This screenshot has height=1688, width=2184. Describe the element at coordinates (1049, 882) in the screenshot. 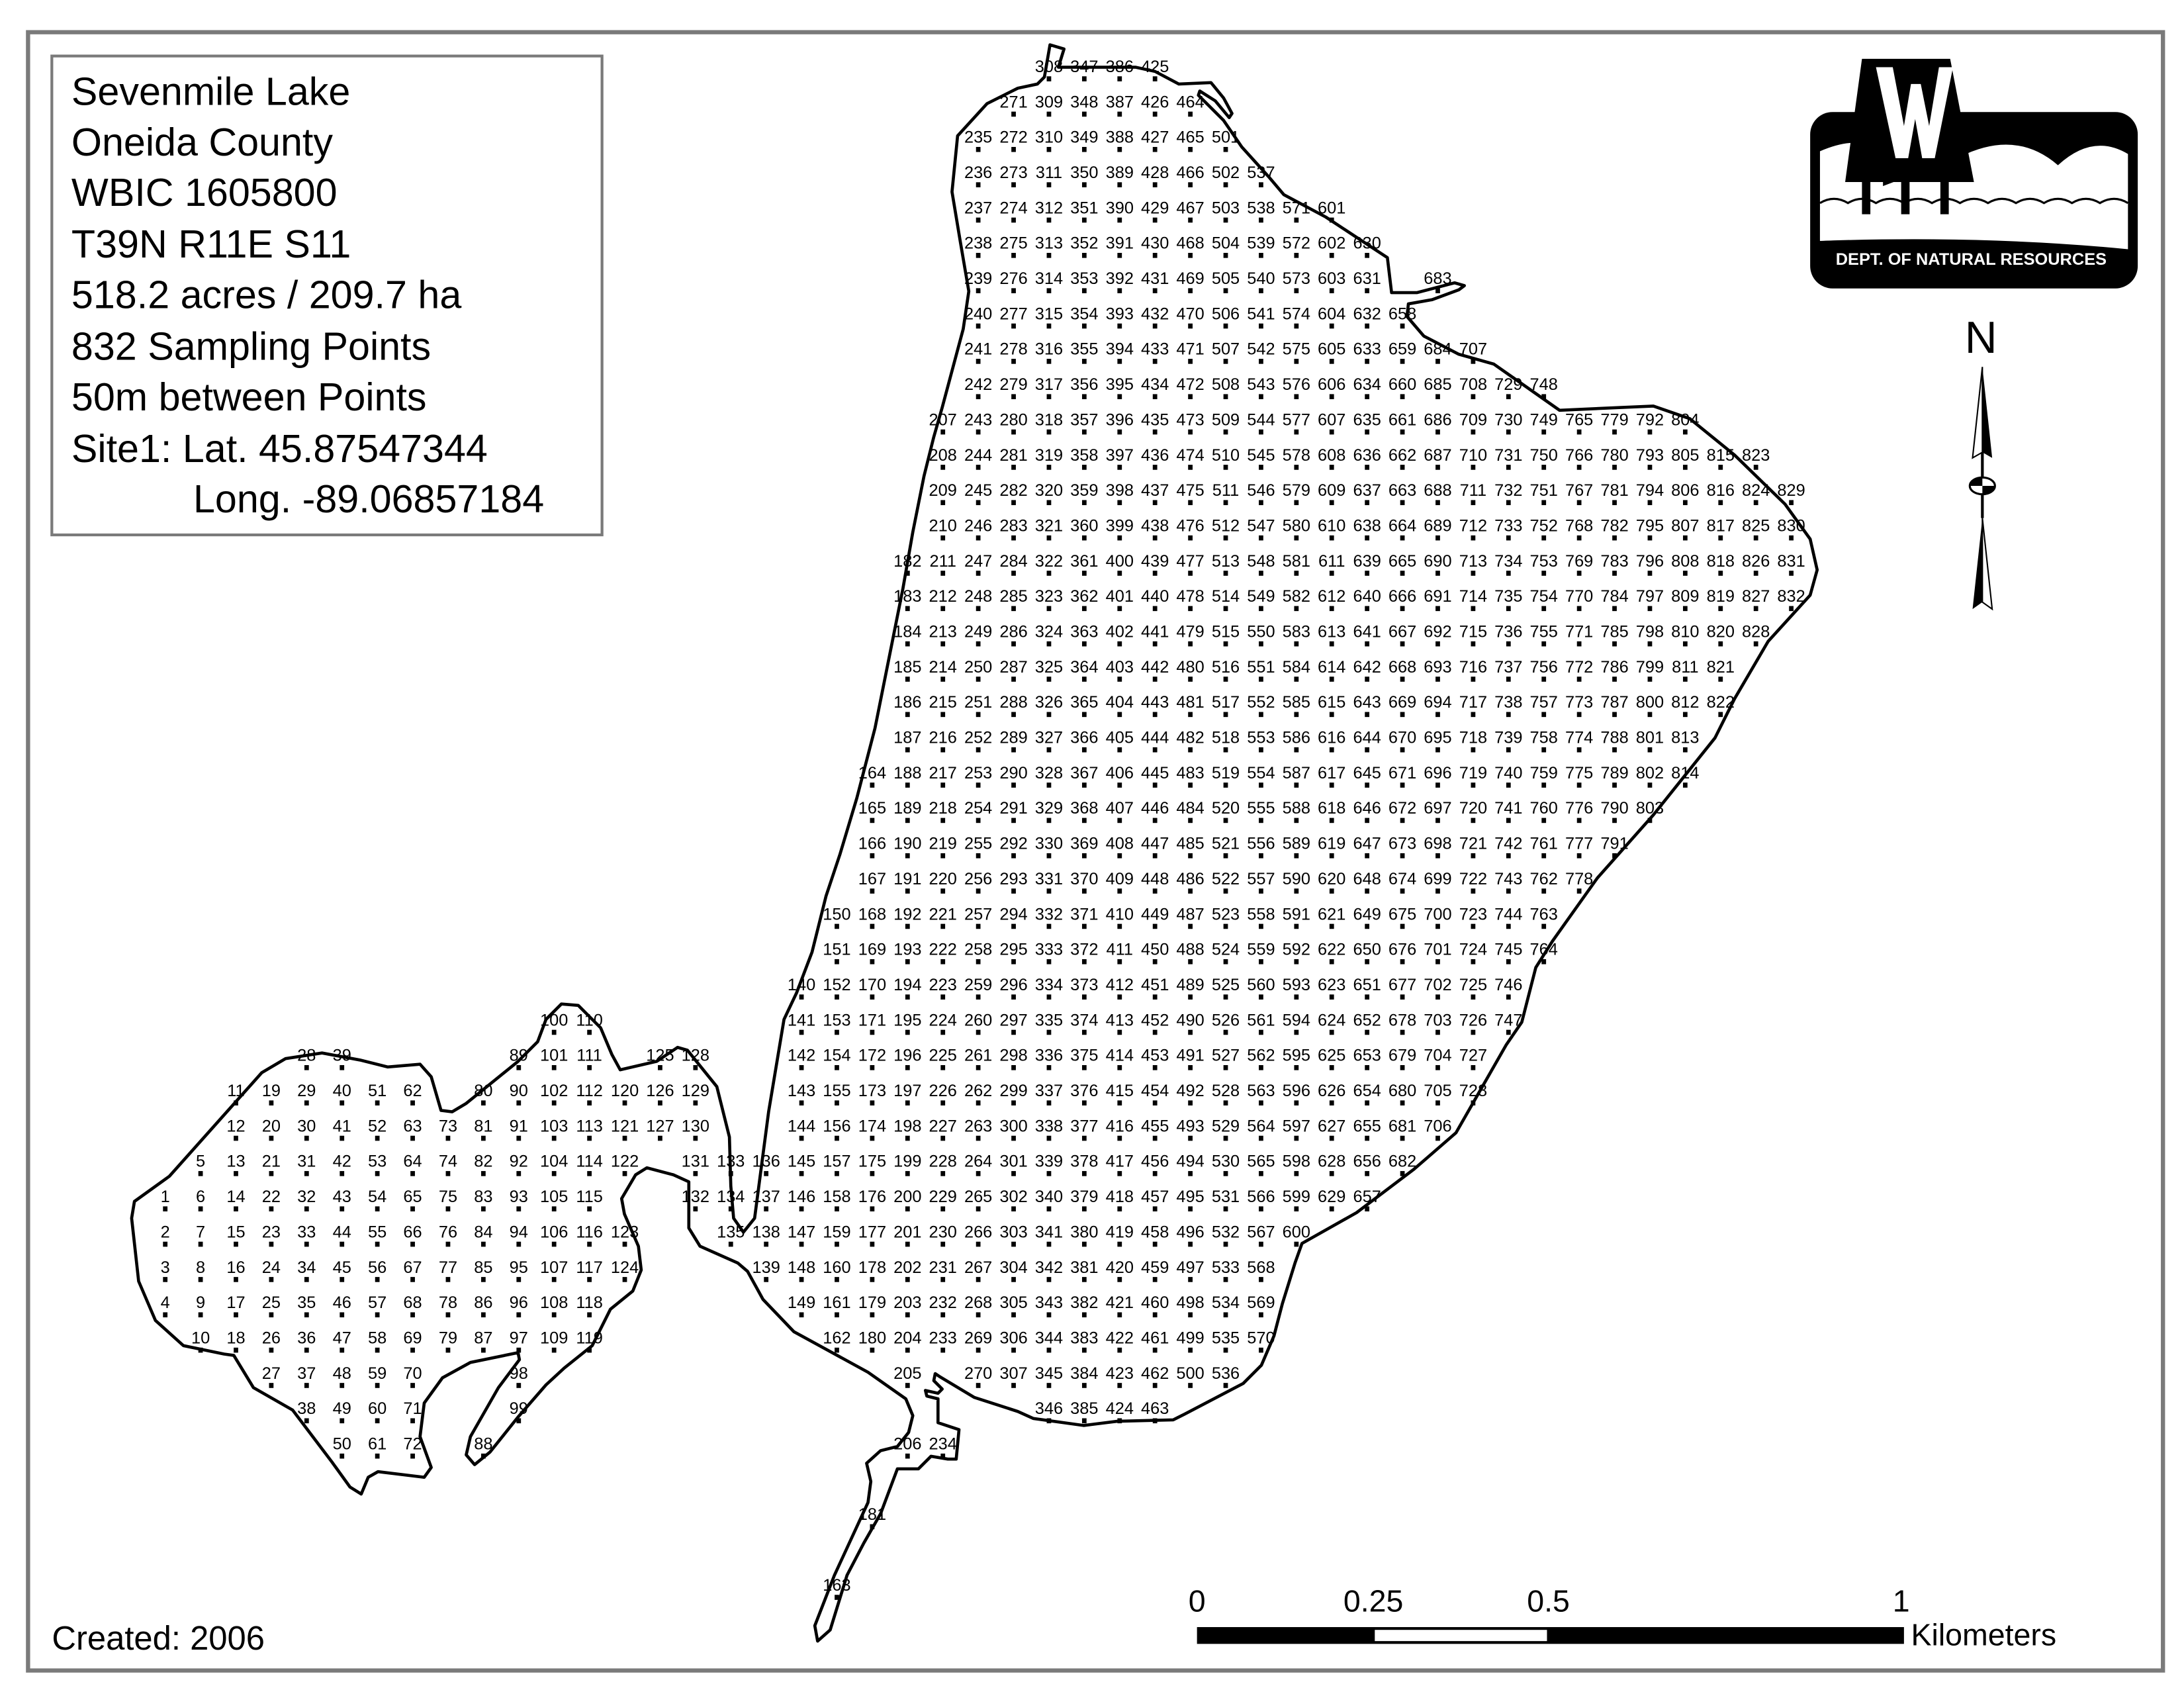

I see `sampling-point: 331` at that location.